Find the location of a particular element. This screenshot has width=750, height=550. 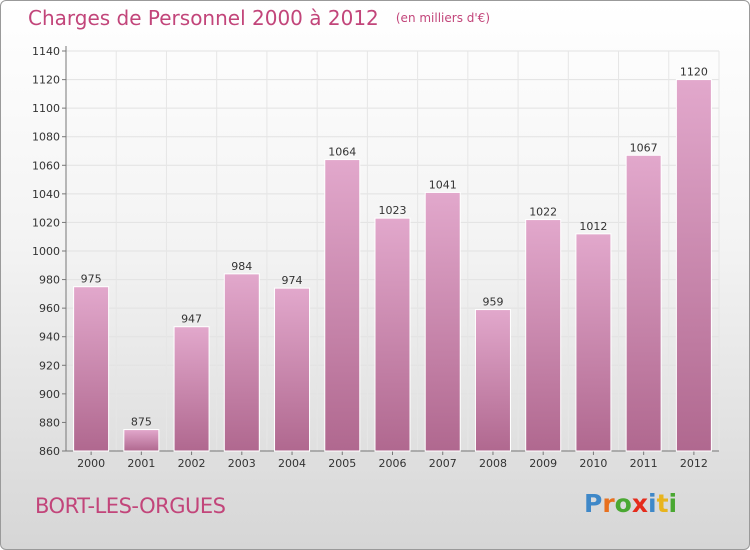

data-label-2011: 1067 is located at coordinates (644, 147).